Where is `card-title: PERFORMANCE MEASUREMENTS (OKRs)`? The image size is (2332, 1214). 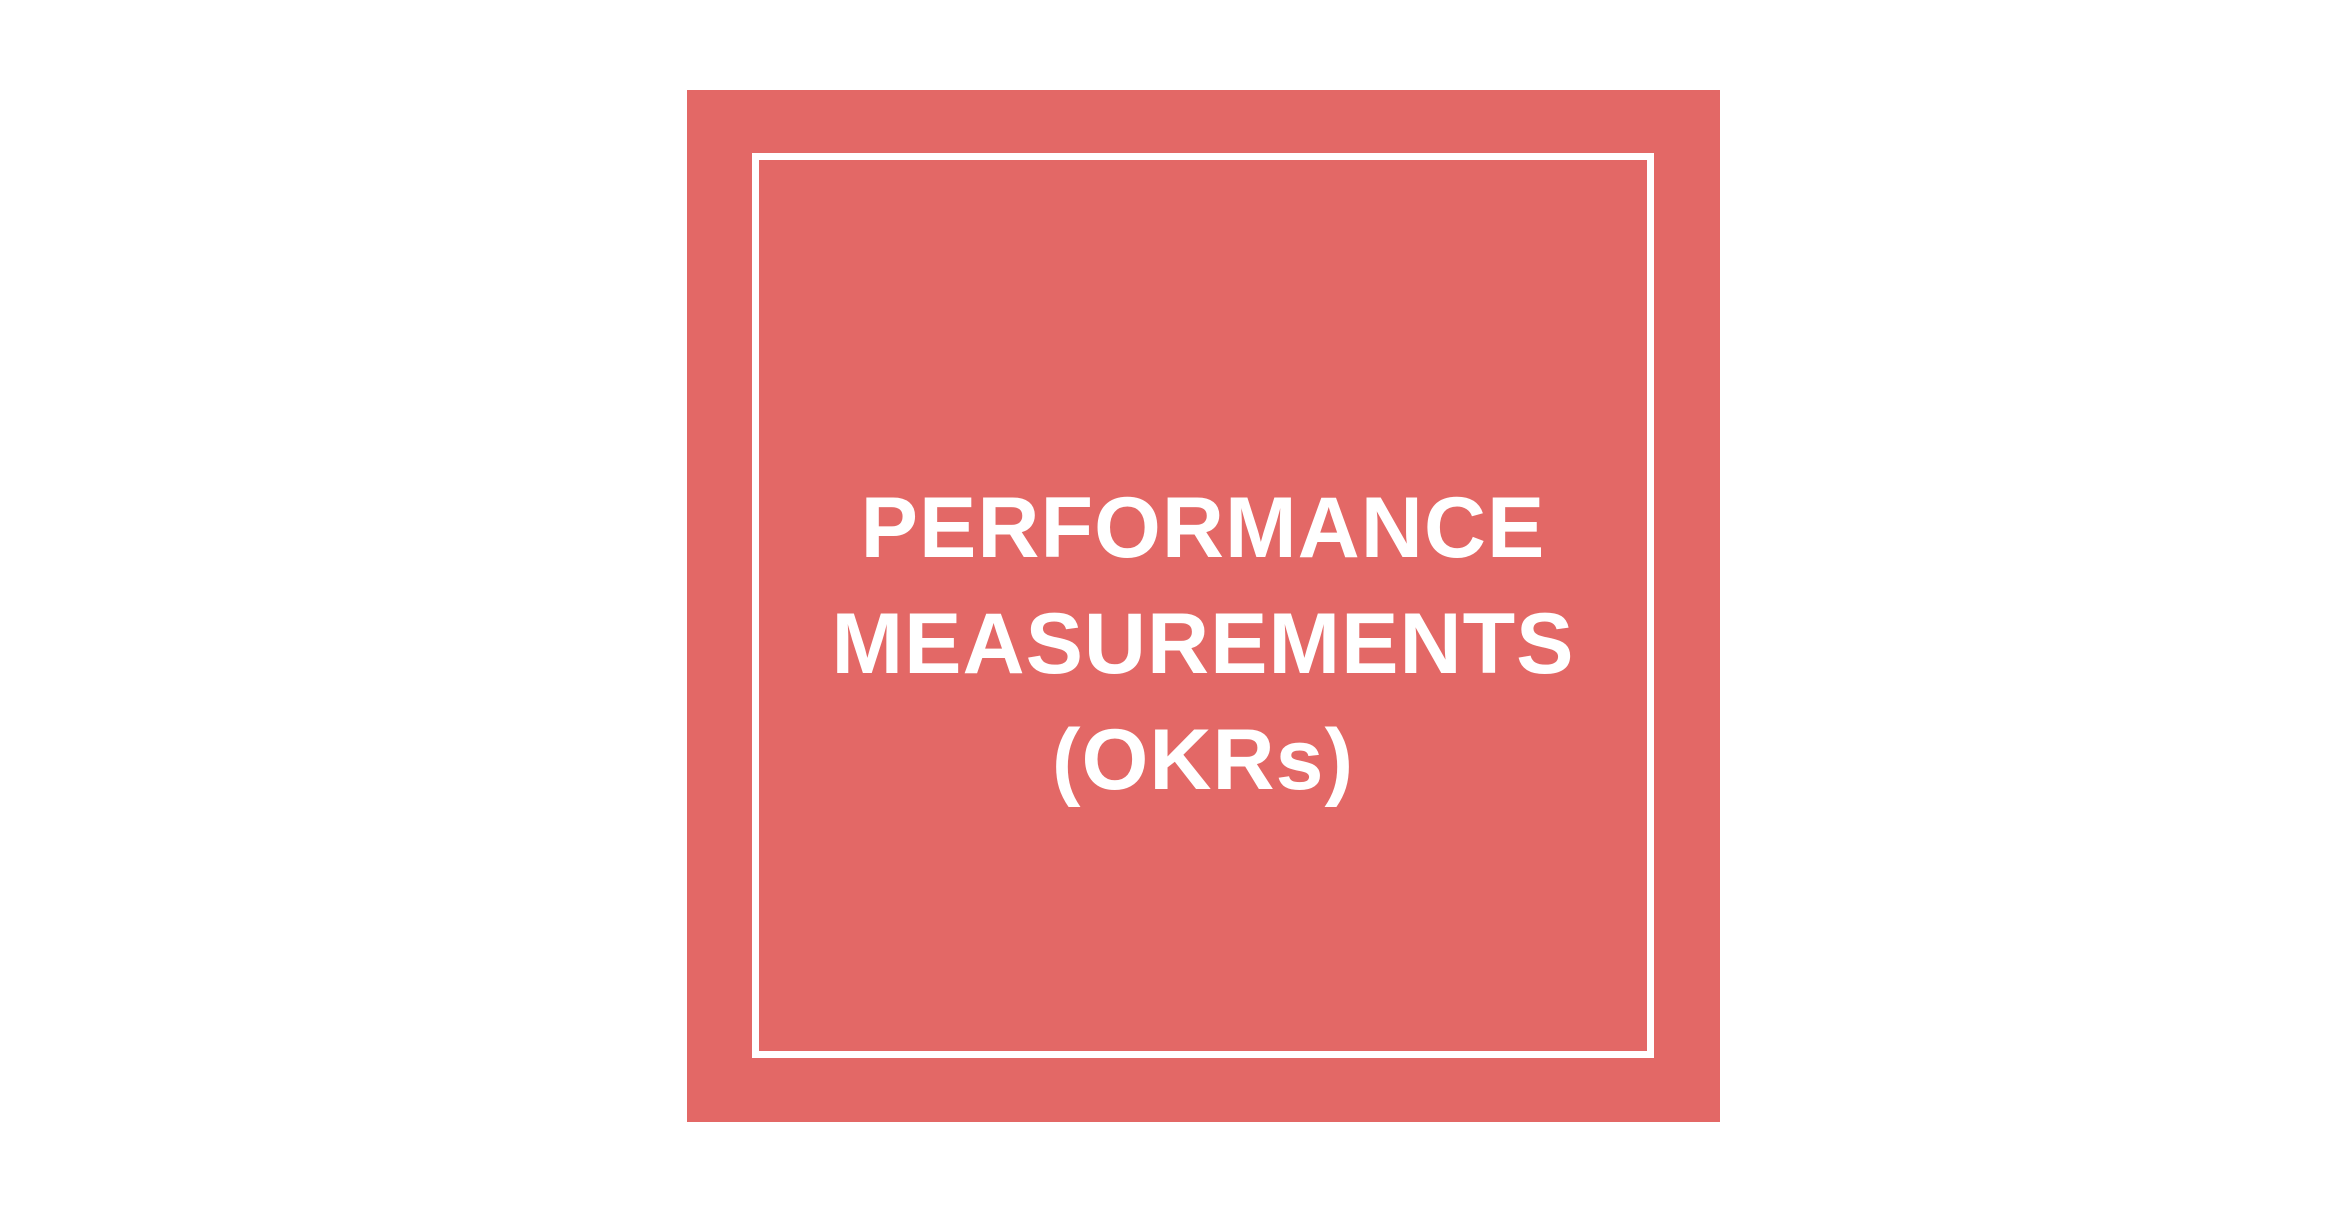 card-title: PERFORMANCE MEASUREMENTS (OKRs) is located at coordinates (1203, 644).